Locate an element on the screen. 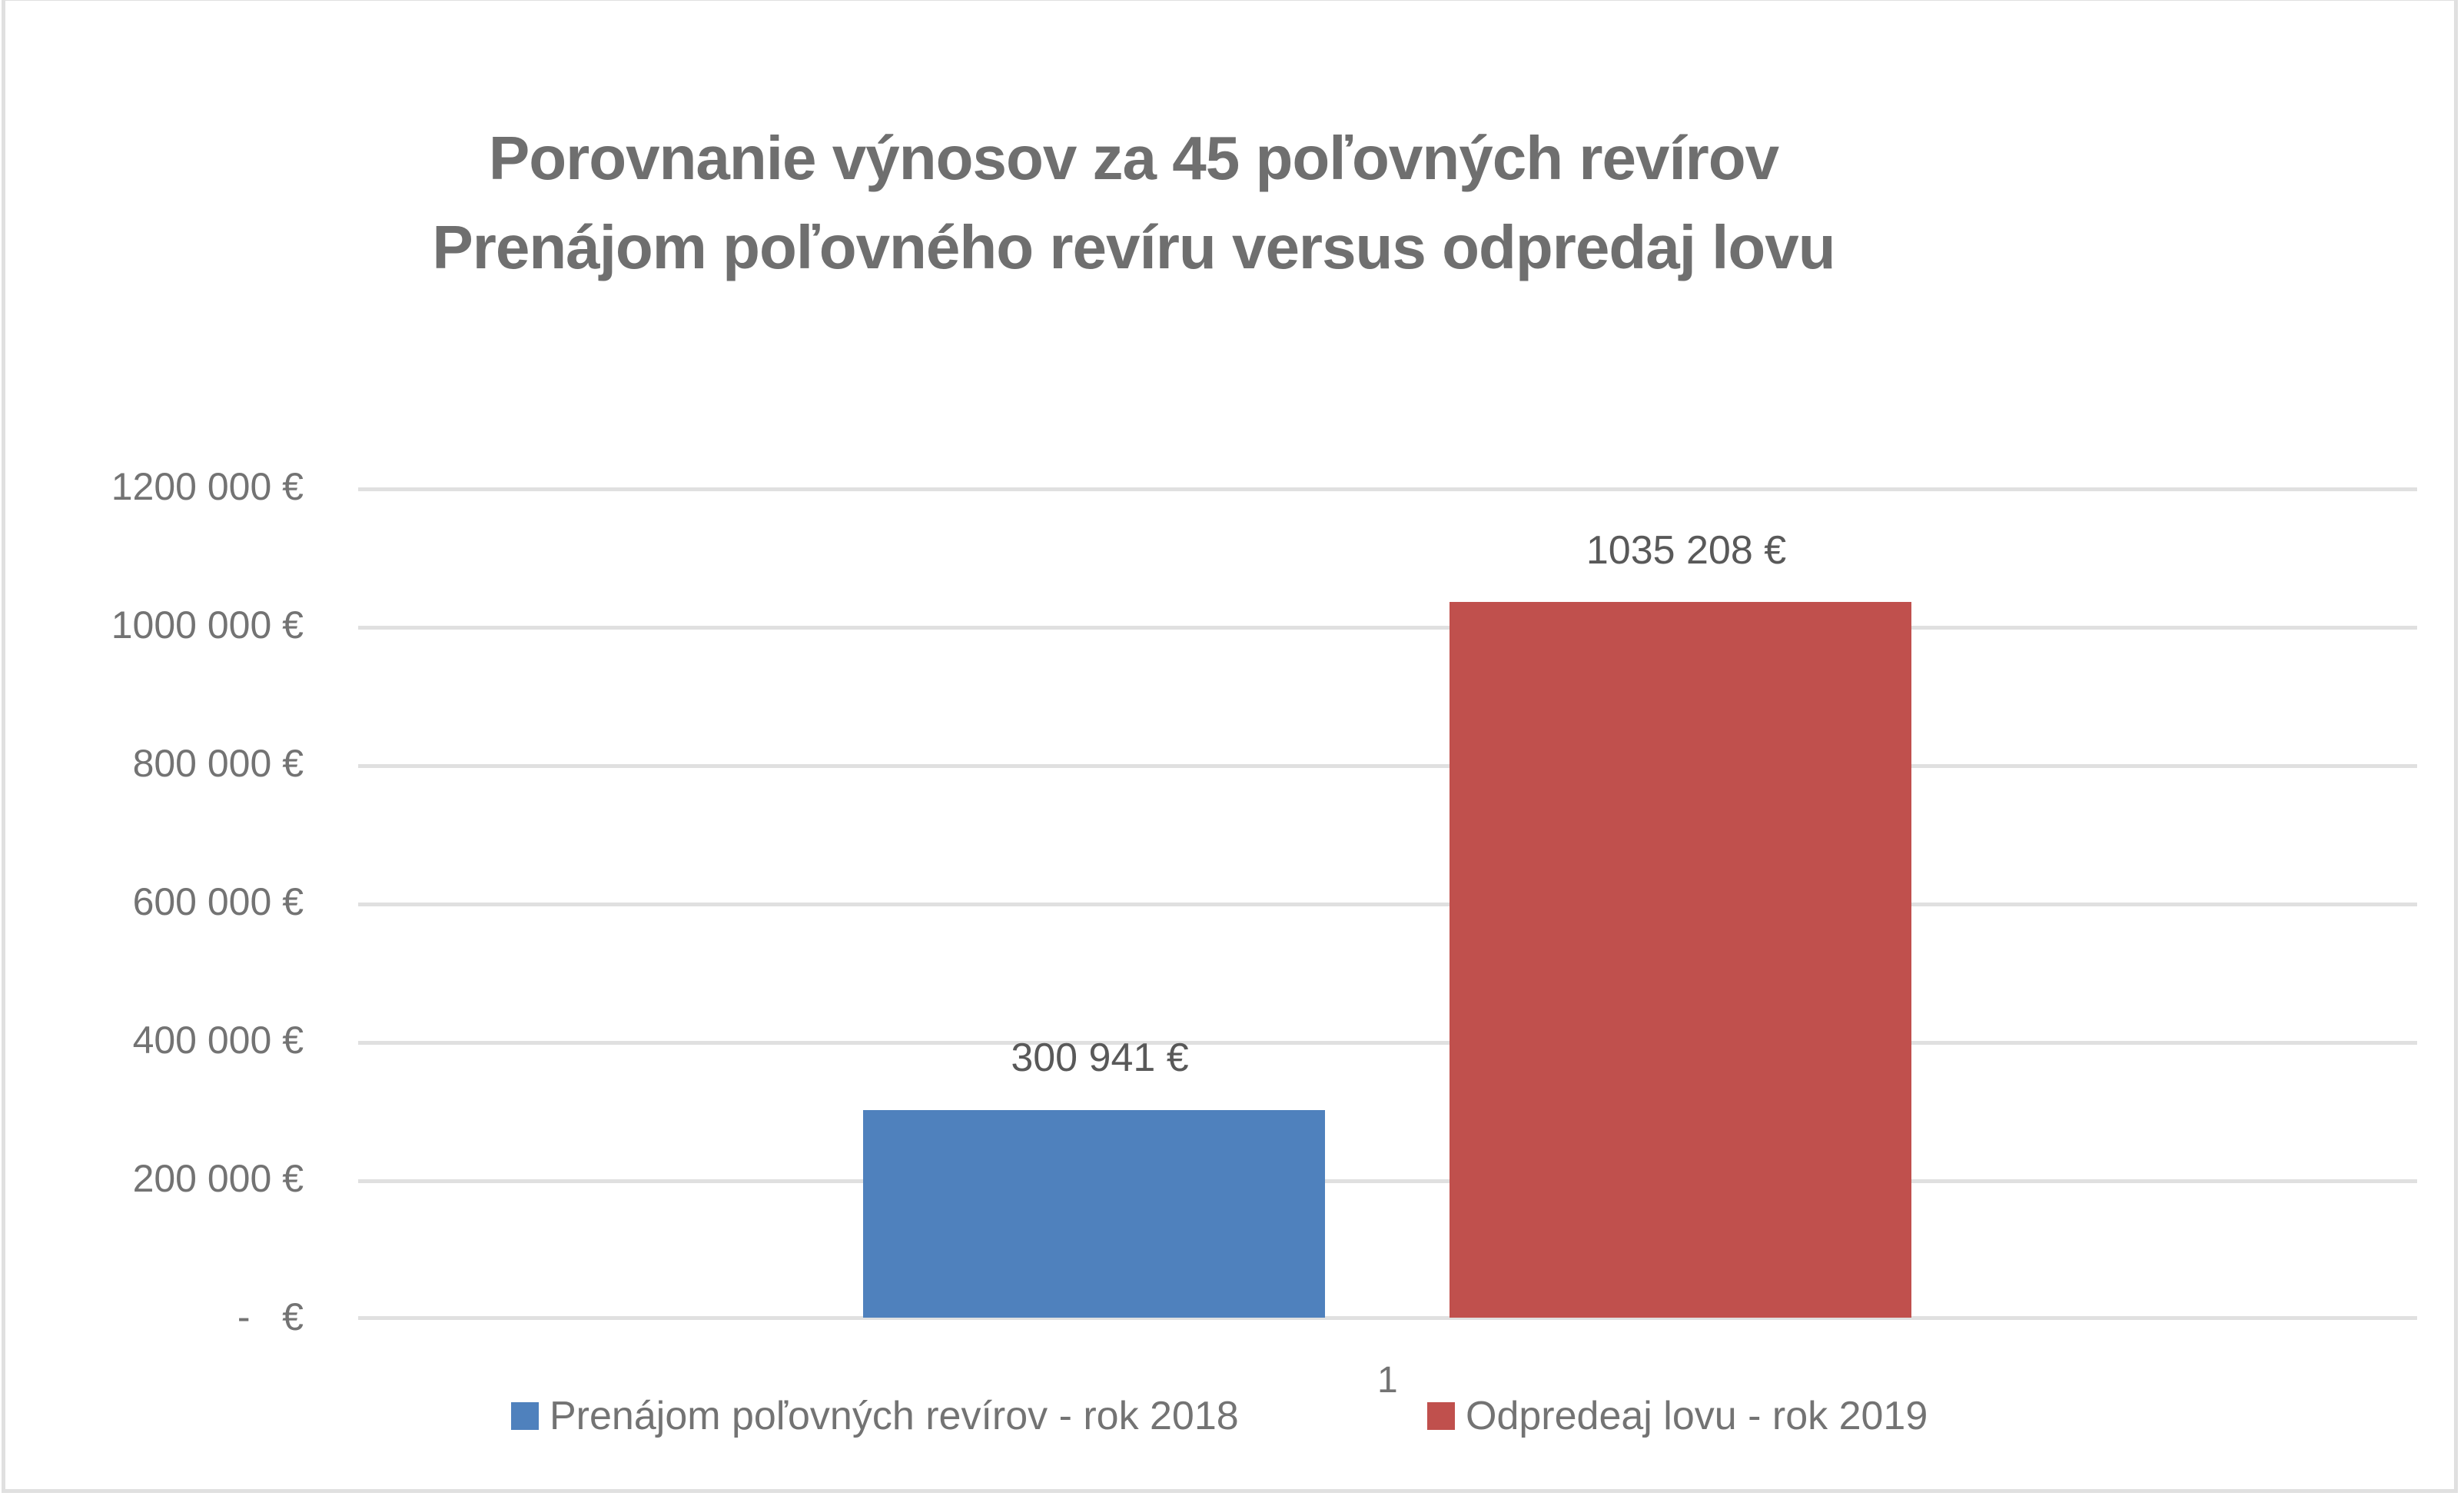  gridline-200k is located at coordinates (1387, 1181).